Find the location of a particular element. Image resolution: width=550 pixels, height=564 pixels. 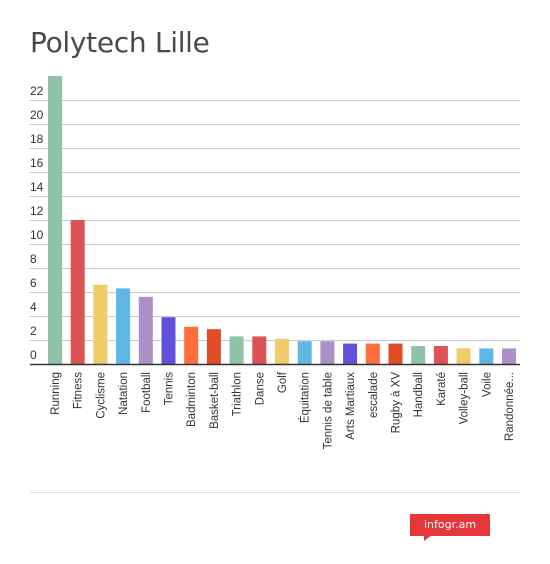

x-tick-label: Voile is located at coordinates (487, 384).